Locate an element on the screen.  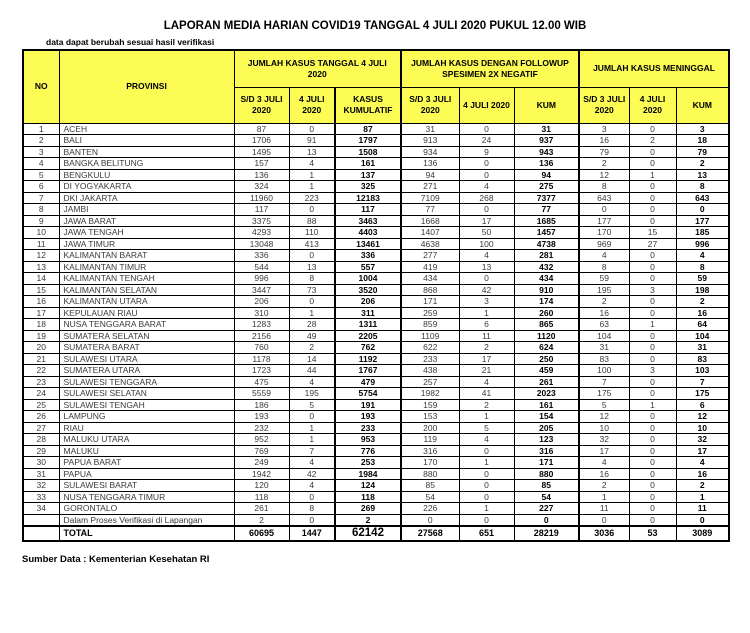
row-value: 117 is located at coordinates (261, 209).